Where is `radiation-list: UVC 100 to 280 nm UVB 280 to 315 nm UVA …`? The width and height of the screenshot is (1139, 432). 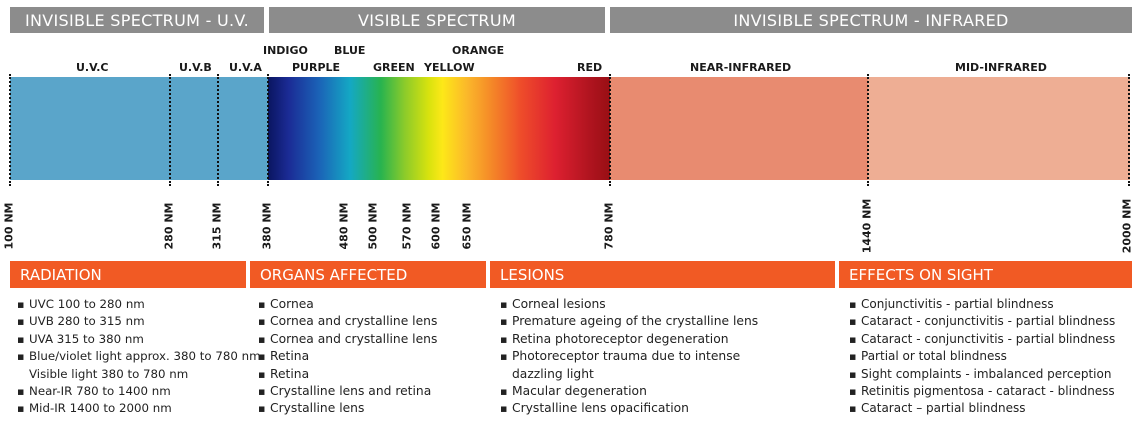
radiation-list: UVC 100 to 280 nm UVB 280 to 315 nm UVA … is located at coordinates (139, 357).